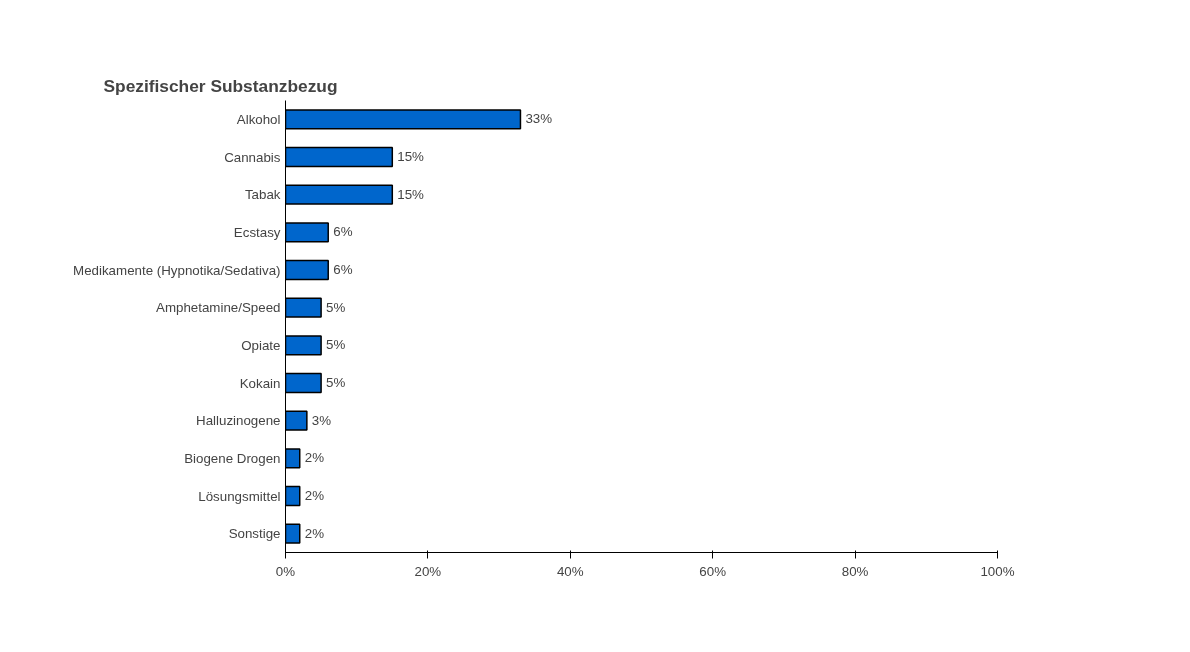 The height and width of the screenshot is (652, 1190). I want to click on x-tick-label: 40%, so click(570, 571).